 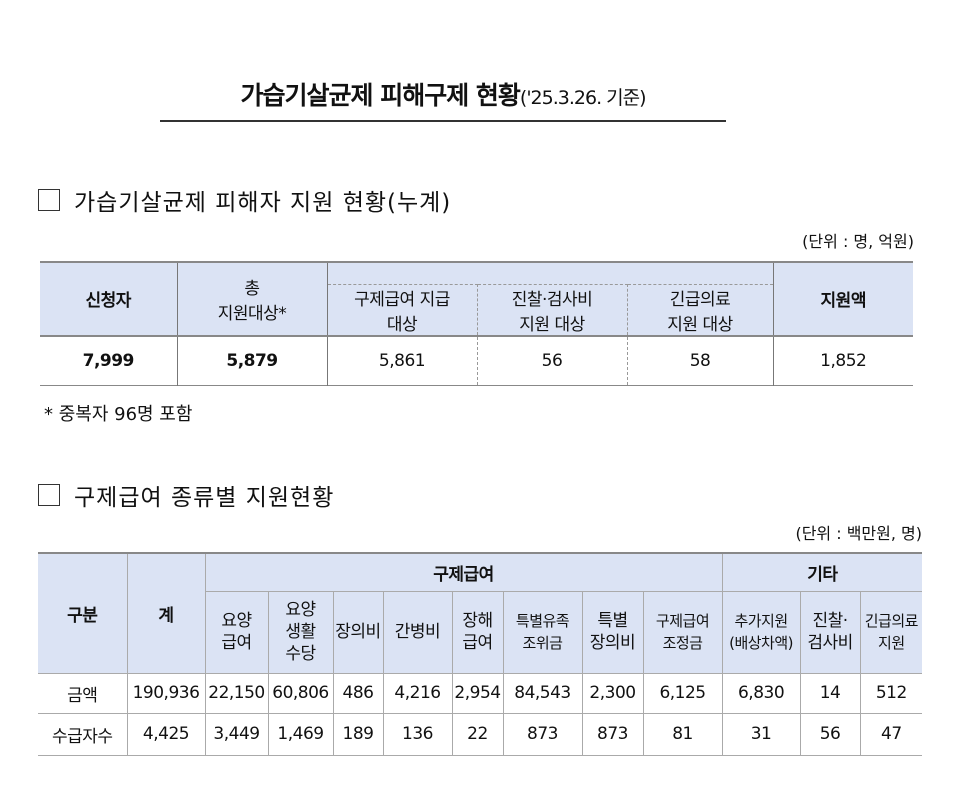 What do you see at coordinates (761, 734) in the screenshot?
I see `table-cell: 31` at bounding box center [761, 734].